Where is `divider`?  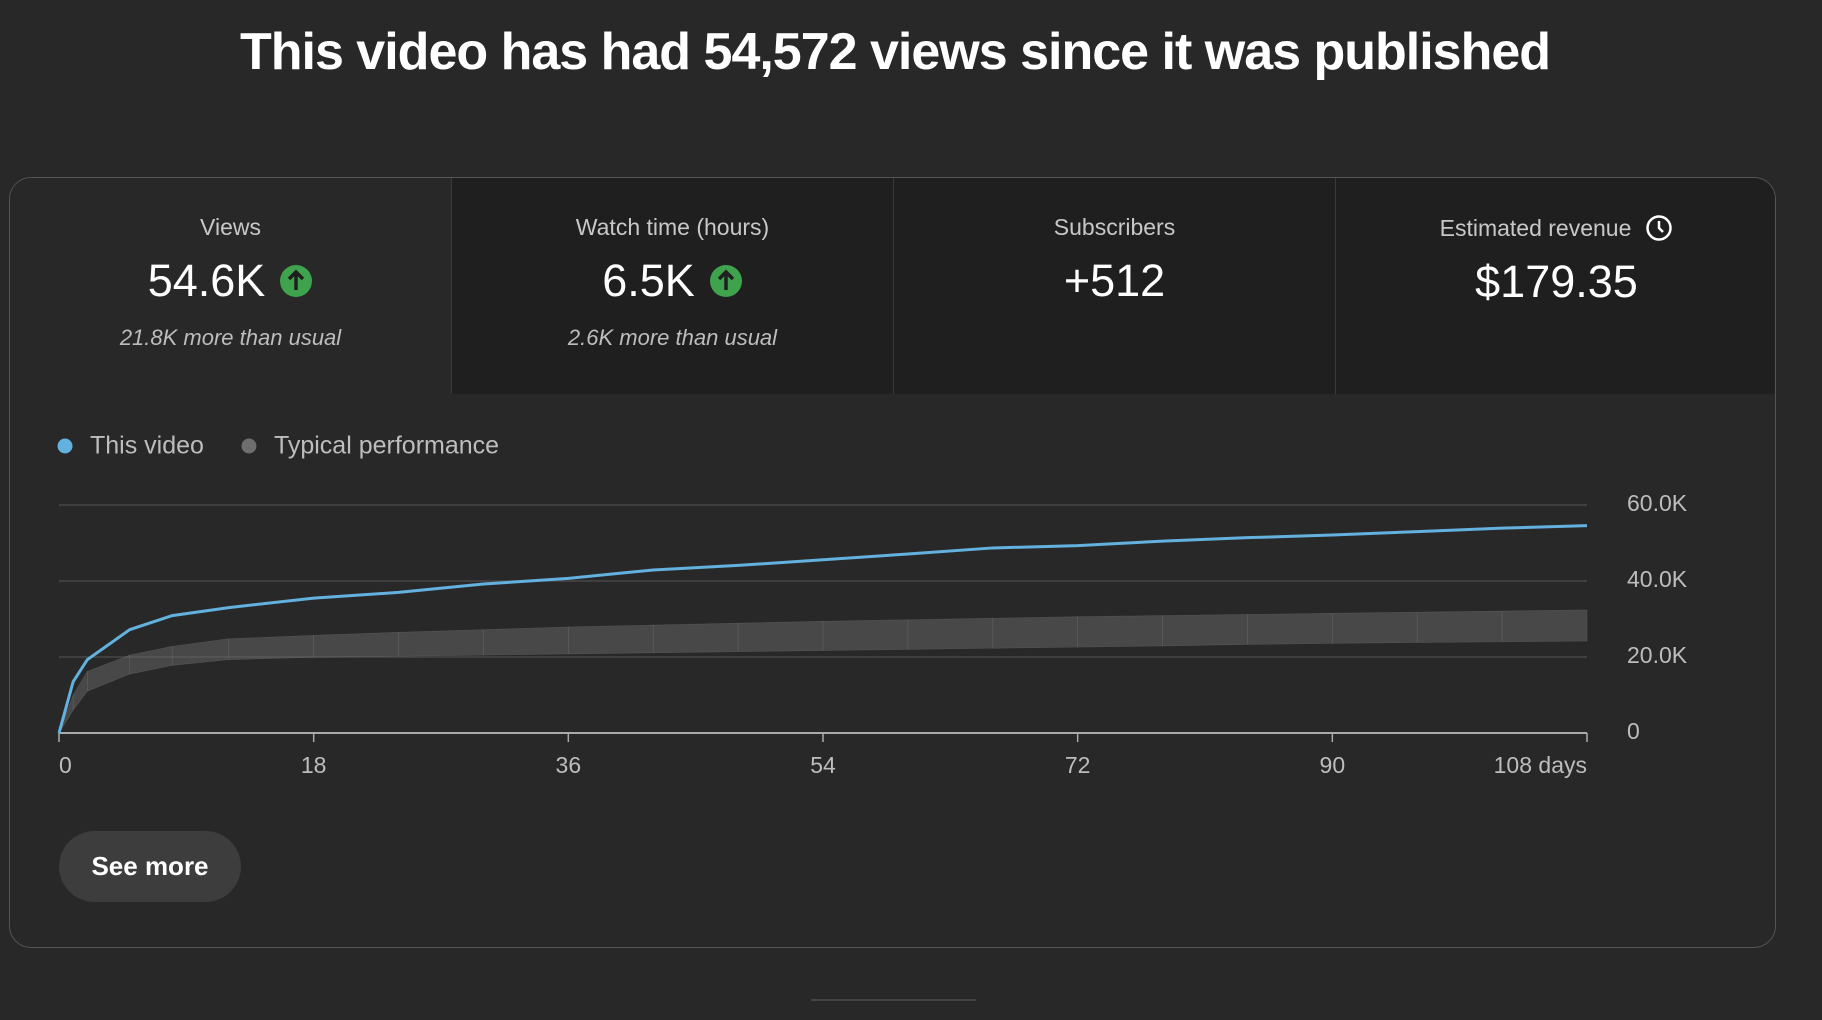 divider is located at coordinates (893, 1000).